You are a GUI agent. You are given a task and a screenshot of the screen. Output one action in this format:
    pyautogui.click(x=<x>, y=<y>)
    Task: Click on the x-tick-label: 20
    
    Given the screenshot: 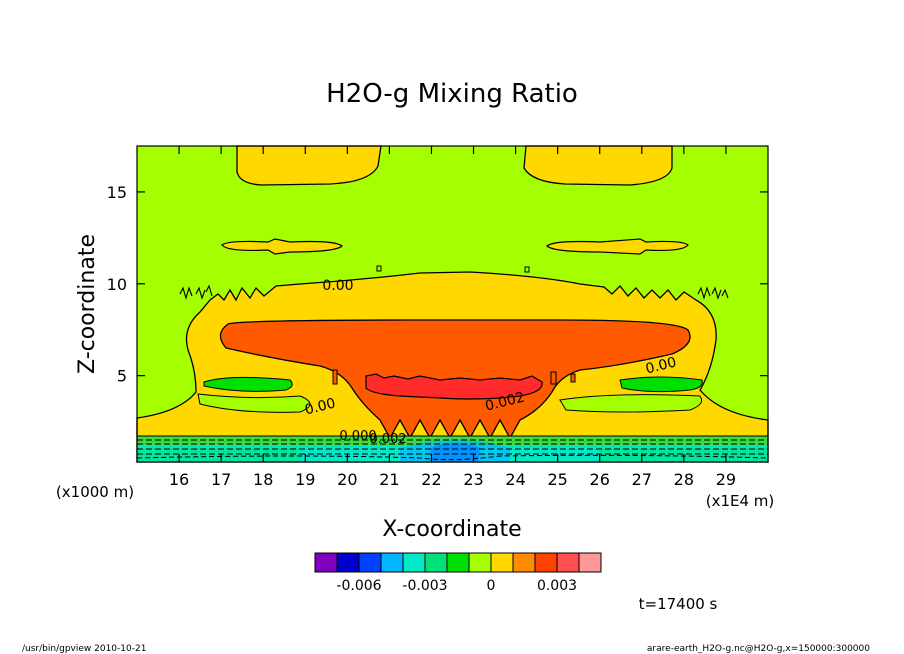 What is the action you would take?
    pyautogui.click(x=347, y=479)
    